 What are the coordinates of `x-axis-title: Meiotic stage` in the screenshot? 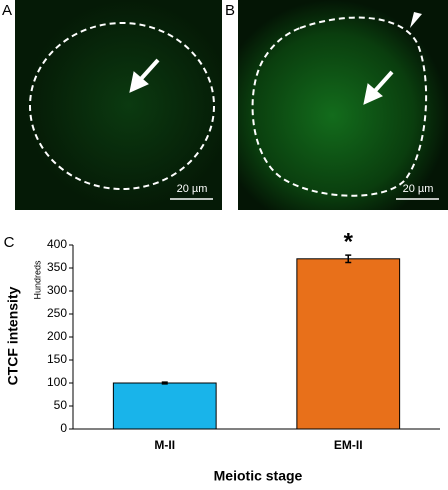 It's located at (258, 476).